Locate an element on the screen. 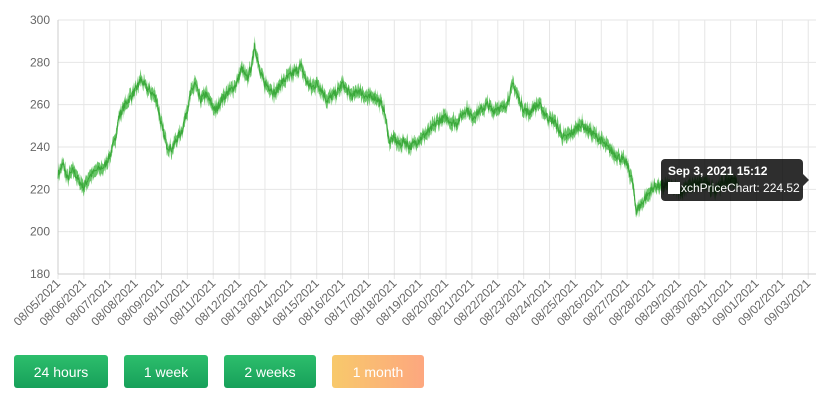  y-tick-label: 180 is located at coordinates (40, 274).